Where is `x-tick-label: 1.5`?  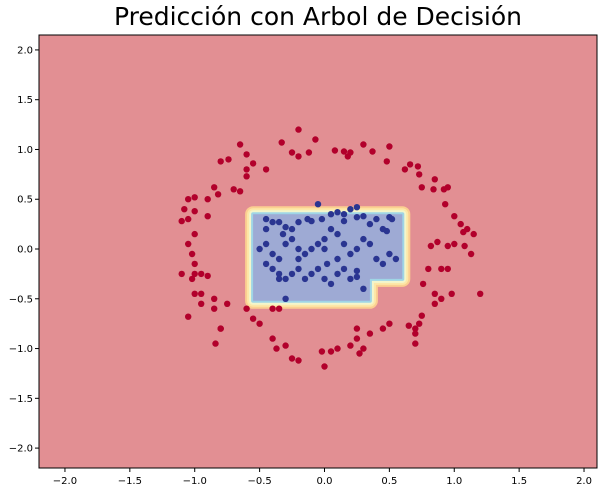 x-tick-label: 1.5 is located at coordinates (519, 481).